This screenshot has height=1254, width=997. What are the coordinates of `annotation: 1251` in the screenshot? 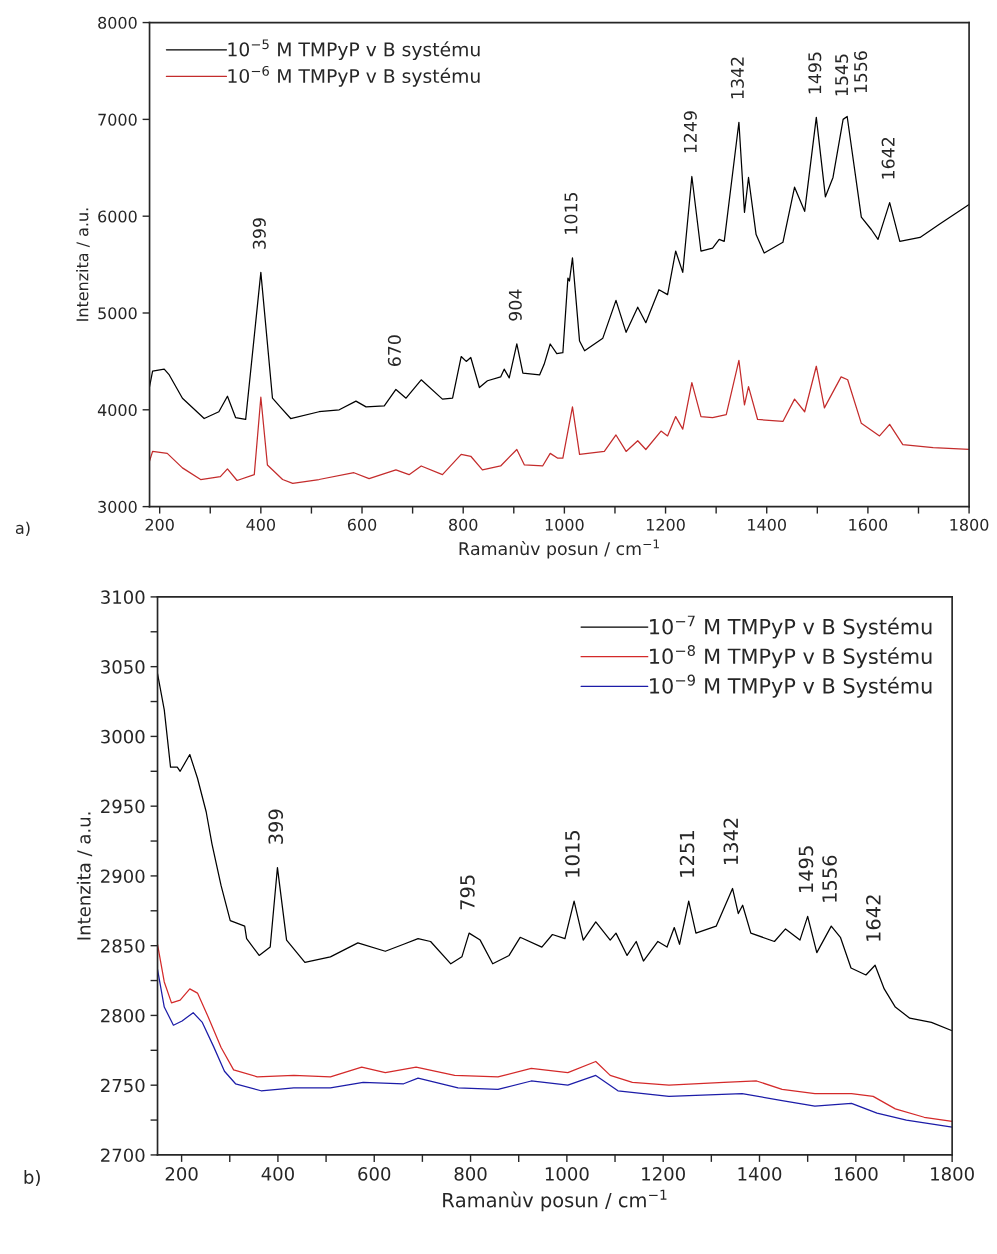 It's located at (687, 854).